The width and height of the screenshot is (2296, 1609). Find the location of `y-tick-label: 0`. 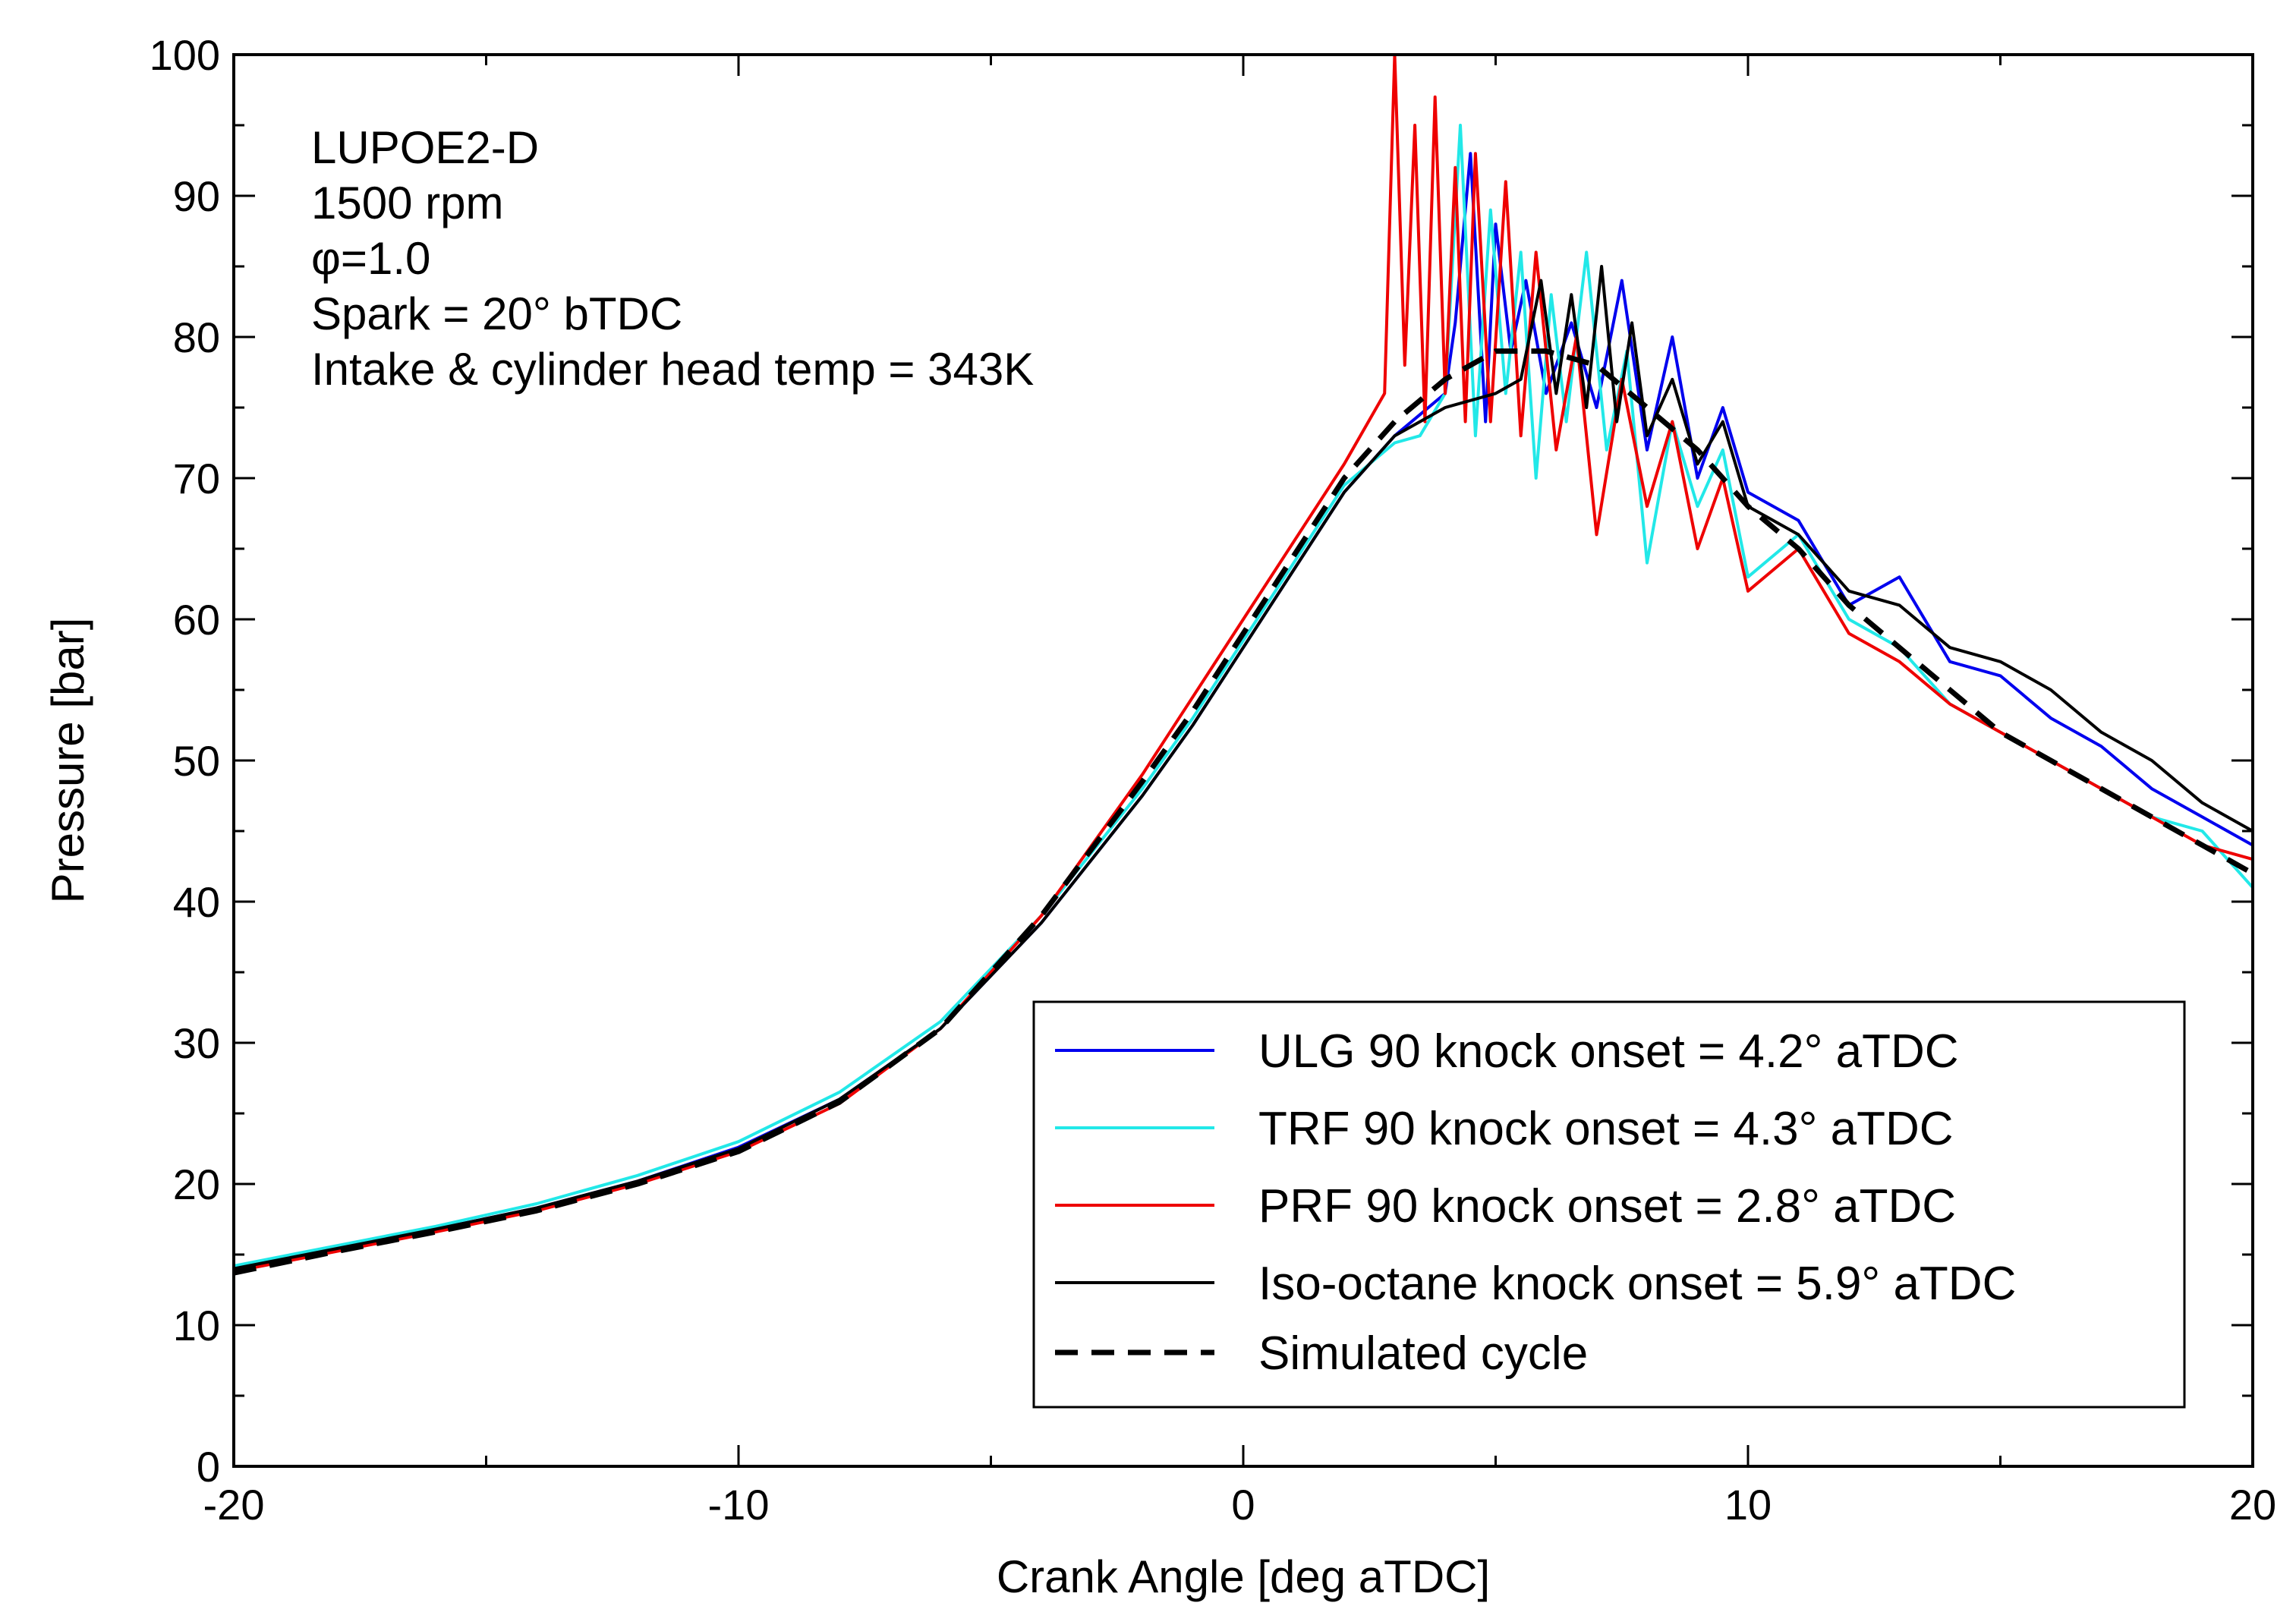

y-tick-label: 0 is located at coordinates (208, 1467).